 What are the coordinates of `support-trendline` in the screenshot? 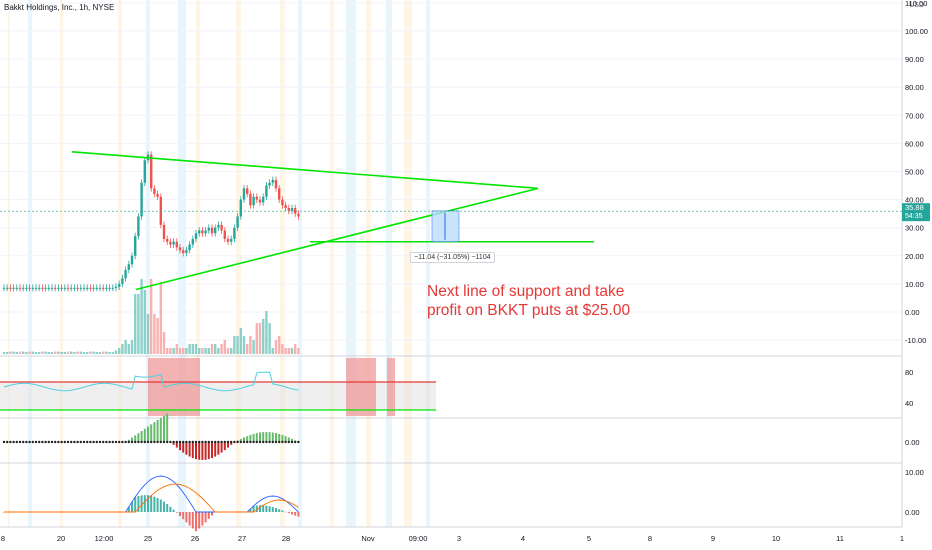 It's located at (337, 239).